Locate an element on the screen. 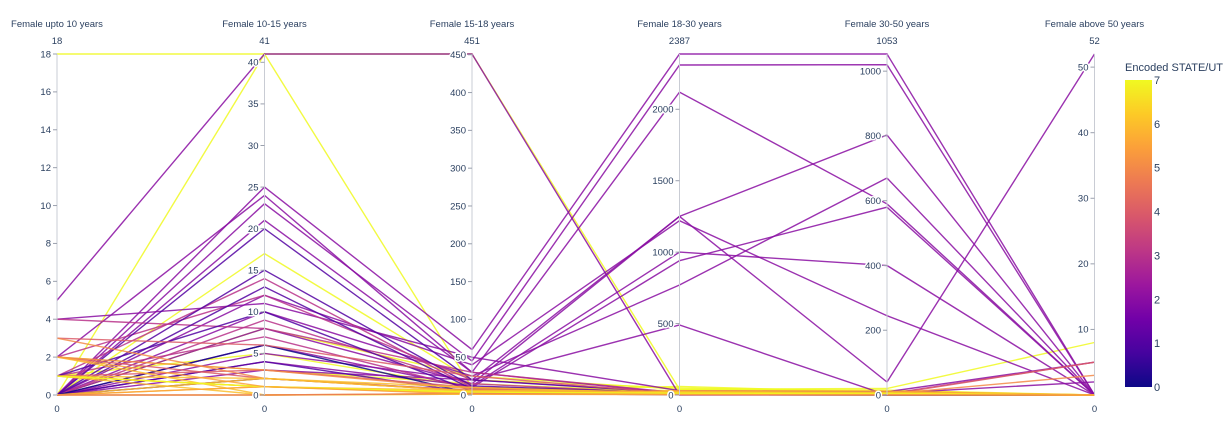 This screenshot has width=1227, height=434. axis-max-label: 41 is located at coordinates (264, 41).